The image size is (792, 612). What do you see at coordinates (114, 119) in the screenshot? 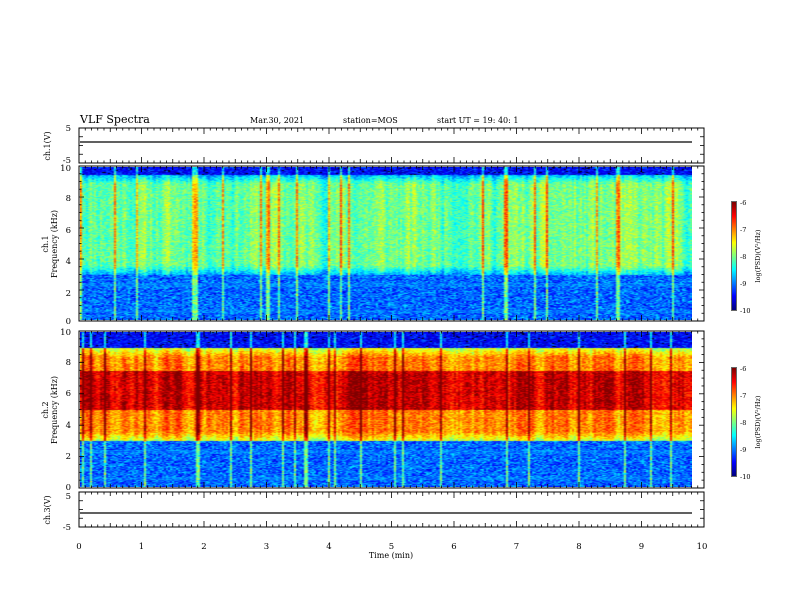
I see `figure-title: VLF Spectra` at bounding box center [114, 119].